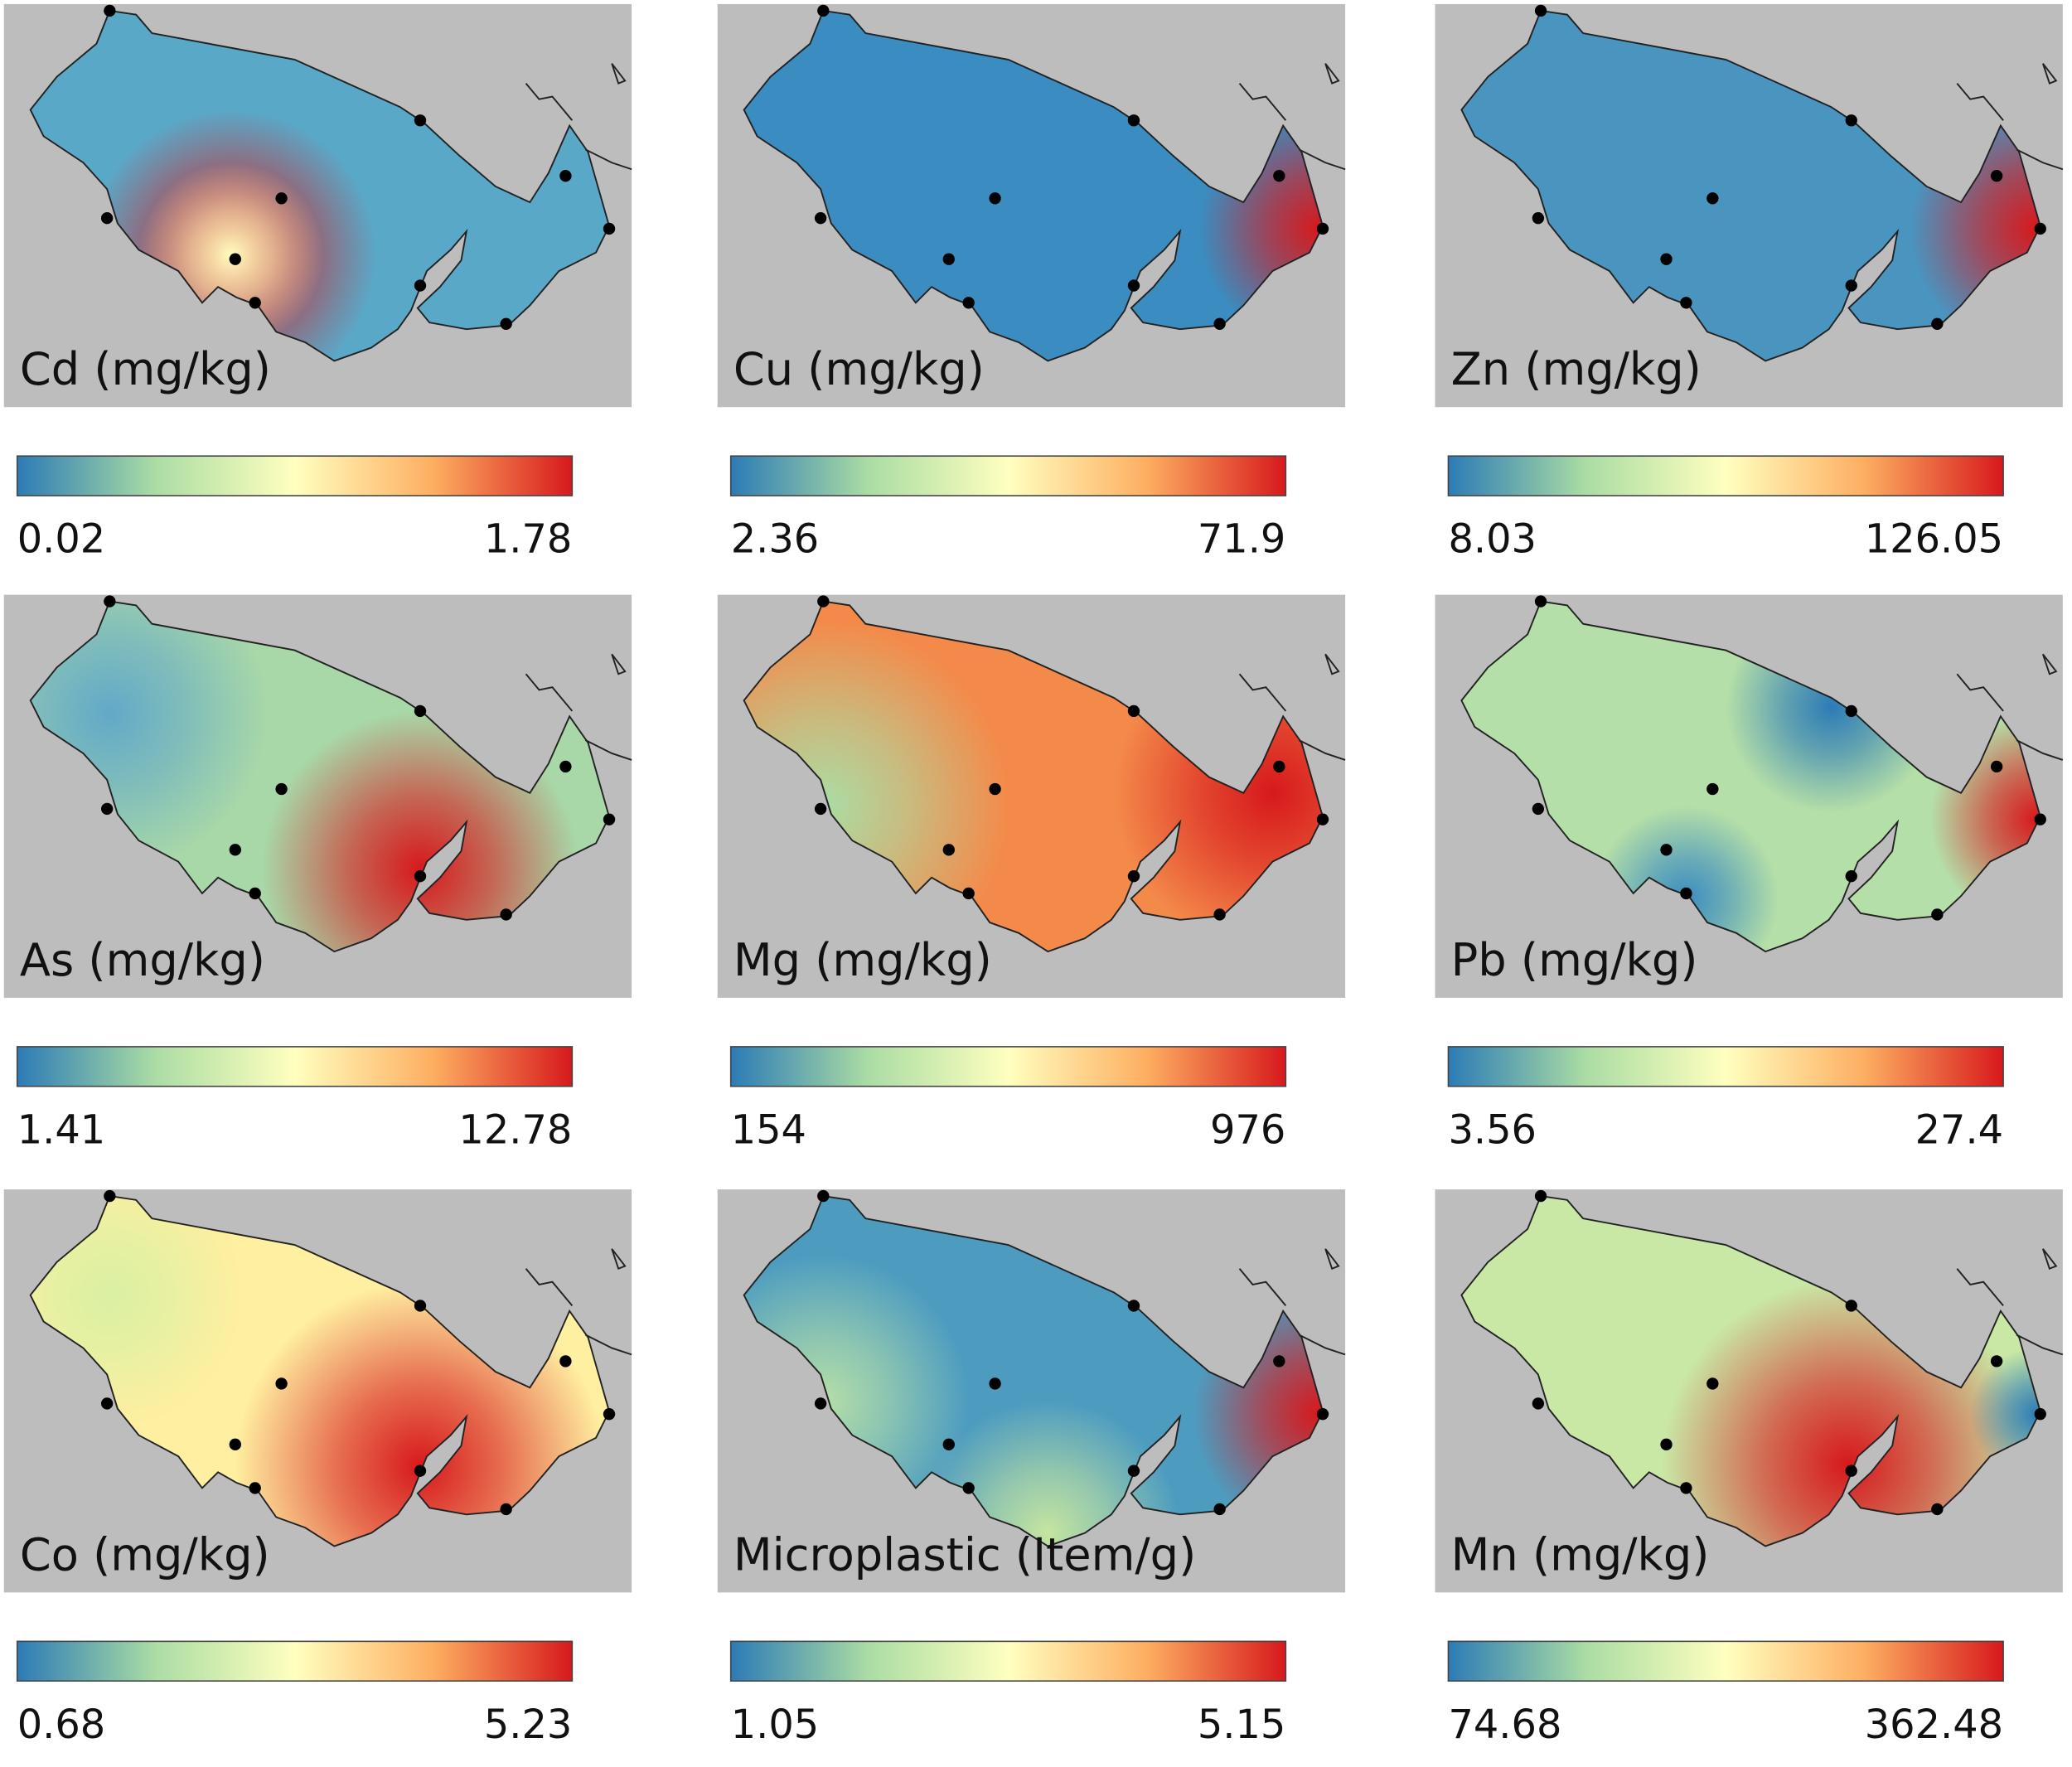 This screenshot has height=1767, width=2072. What do you see at coordinates (768, 1130) in the screenshot?
I see `colorbar-min: 154` at bounding box center [768, 1130].